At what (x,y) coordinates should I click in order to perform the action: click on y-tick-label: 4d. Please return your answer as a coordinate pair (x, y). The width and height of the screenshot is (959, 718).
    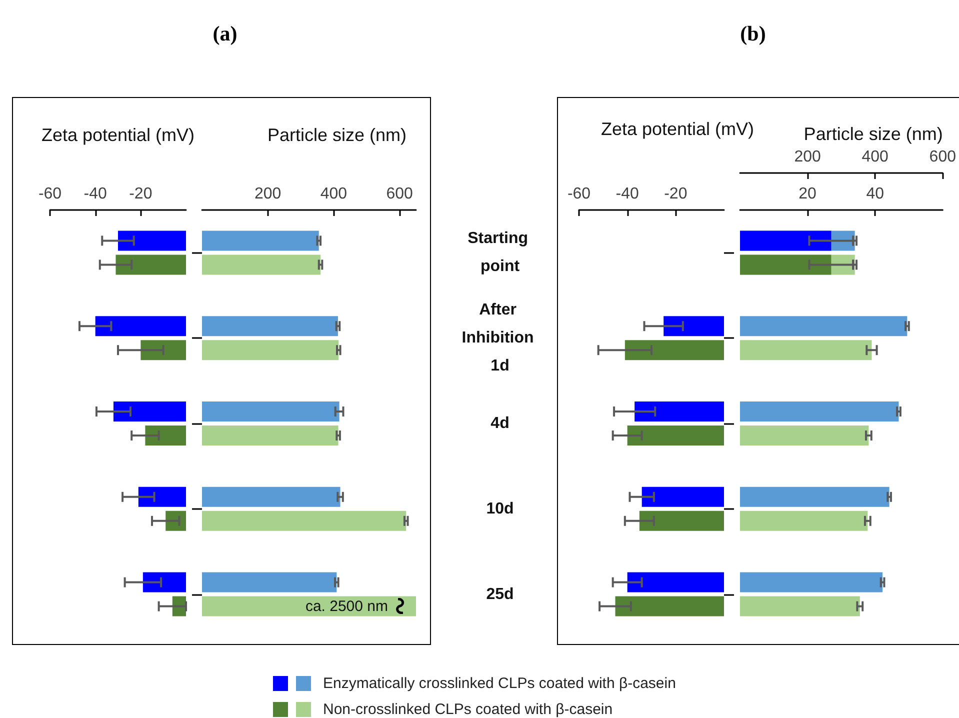
    Looking at the image, I should click on (500, 423).